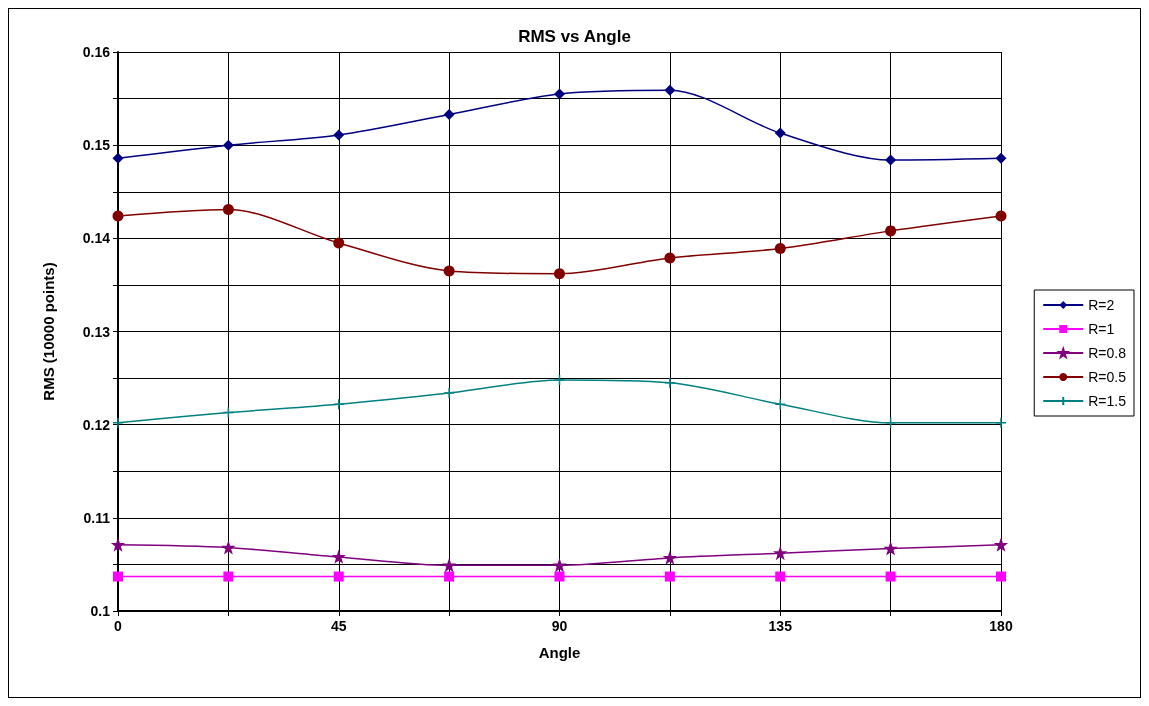  What do you see at coordinates (96, 52) in the screenshot?
I see `y-tick-label: 0.16` at bounding box center [96, 52].